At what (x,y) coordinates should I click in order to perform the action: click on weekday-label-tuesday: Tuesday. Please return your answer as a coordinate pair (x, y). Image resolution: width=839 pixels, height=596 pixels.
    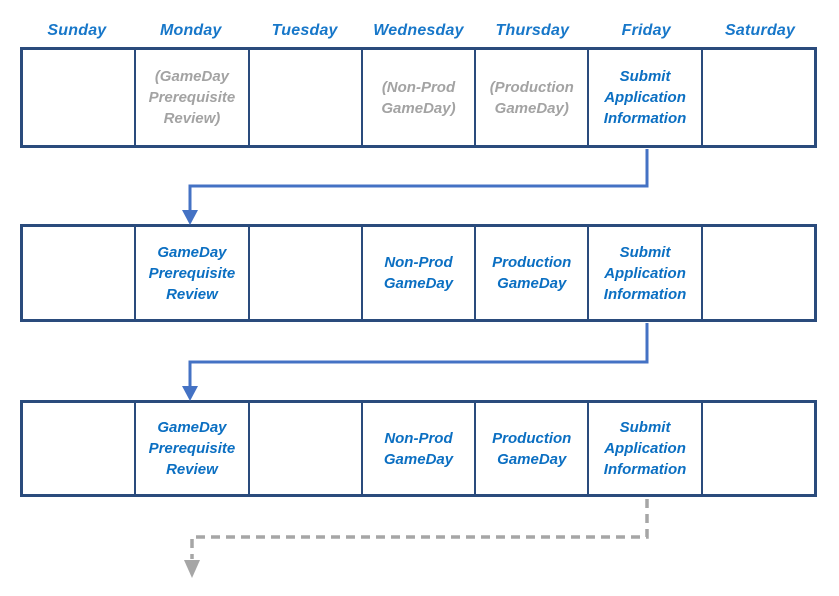
    Looking at the image, I should click on (304, 30).